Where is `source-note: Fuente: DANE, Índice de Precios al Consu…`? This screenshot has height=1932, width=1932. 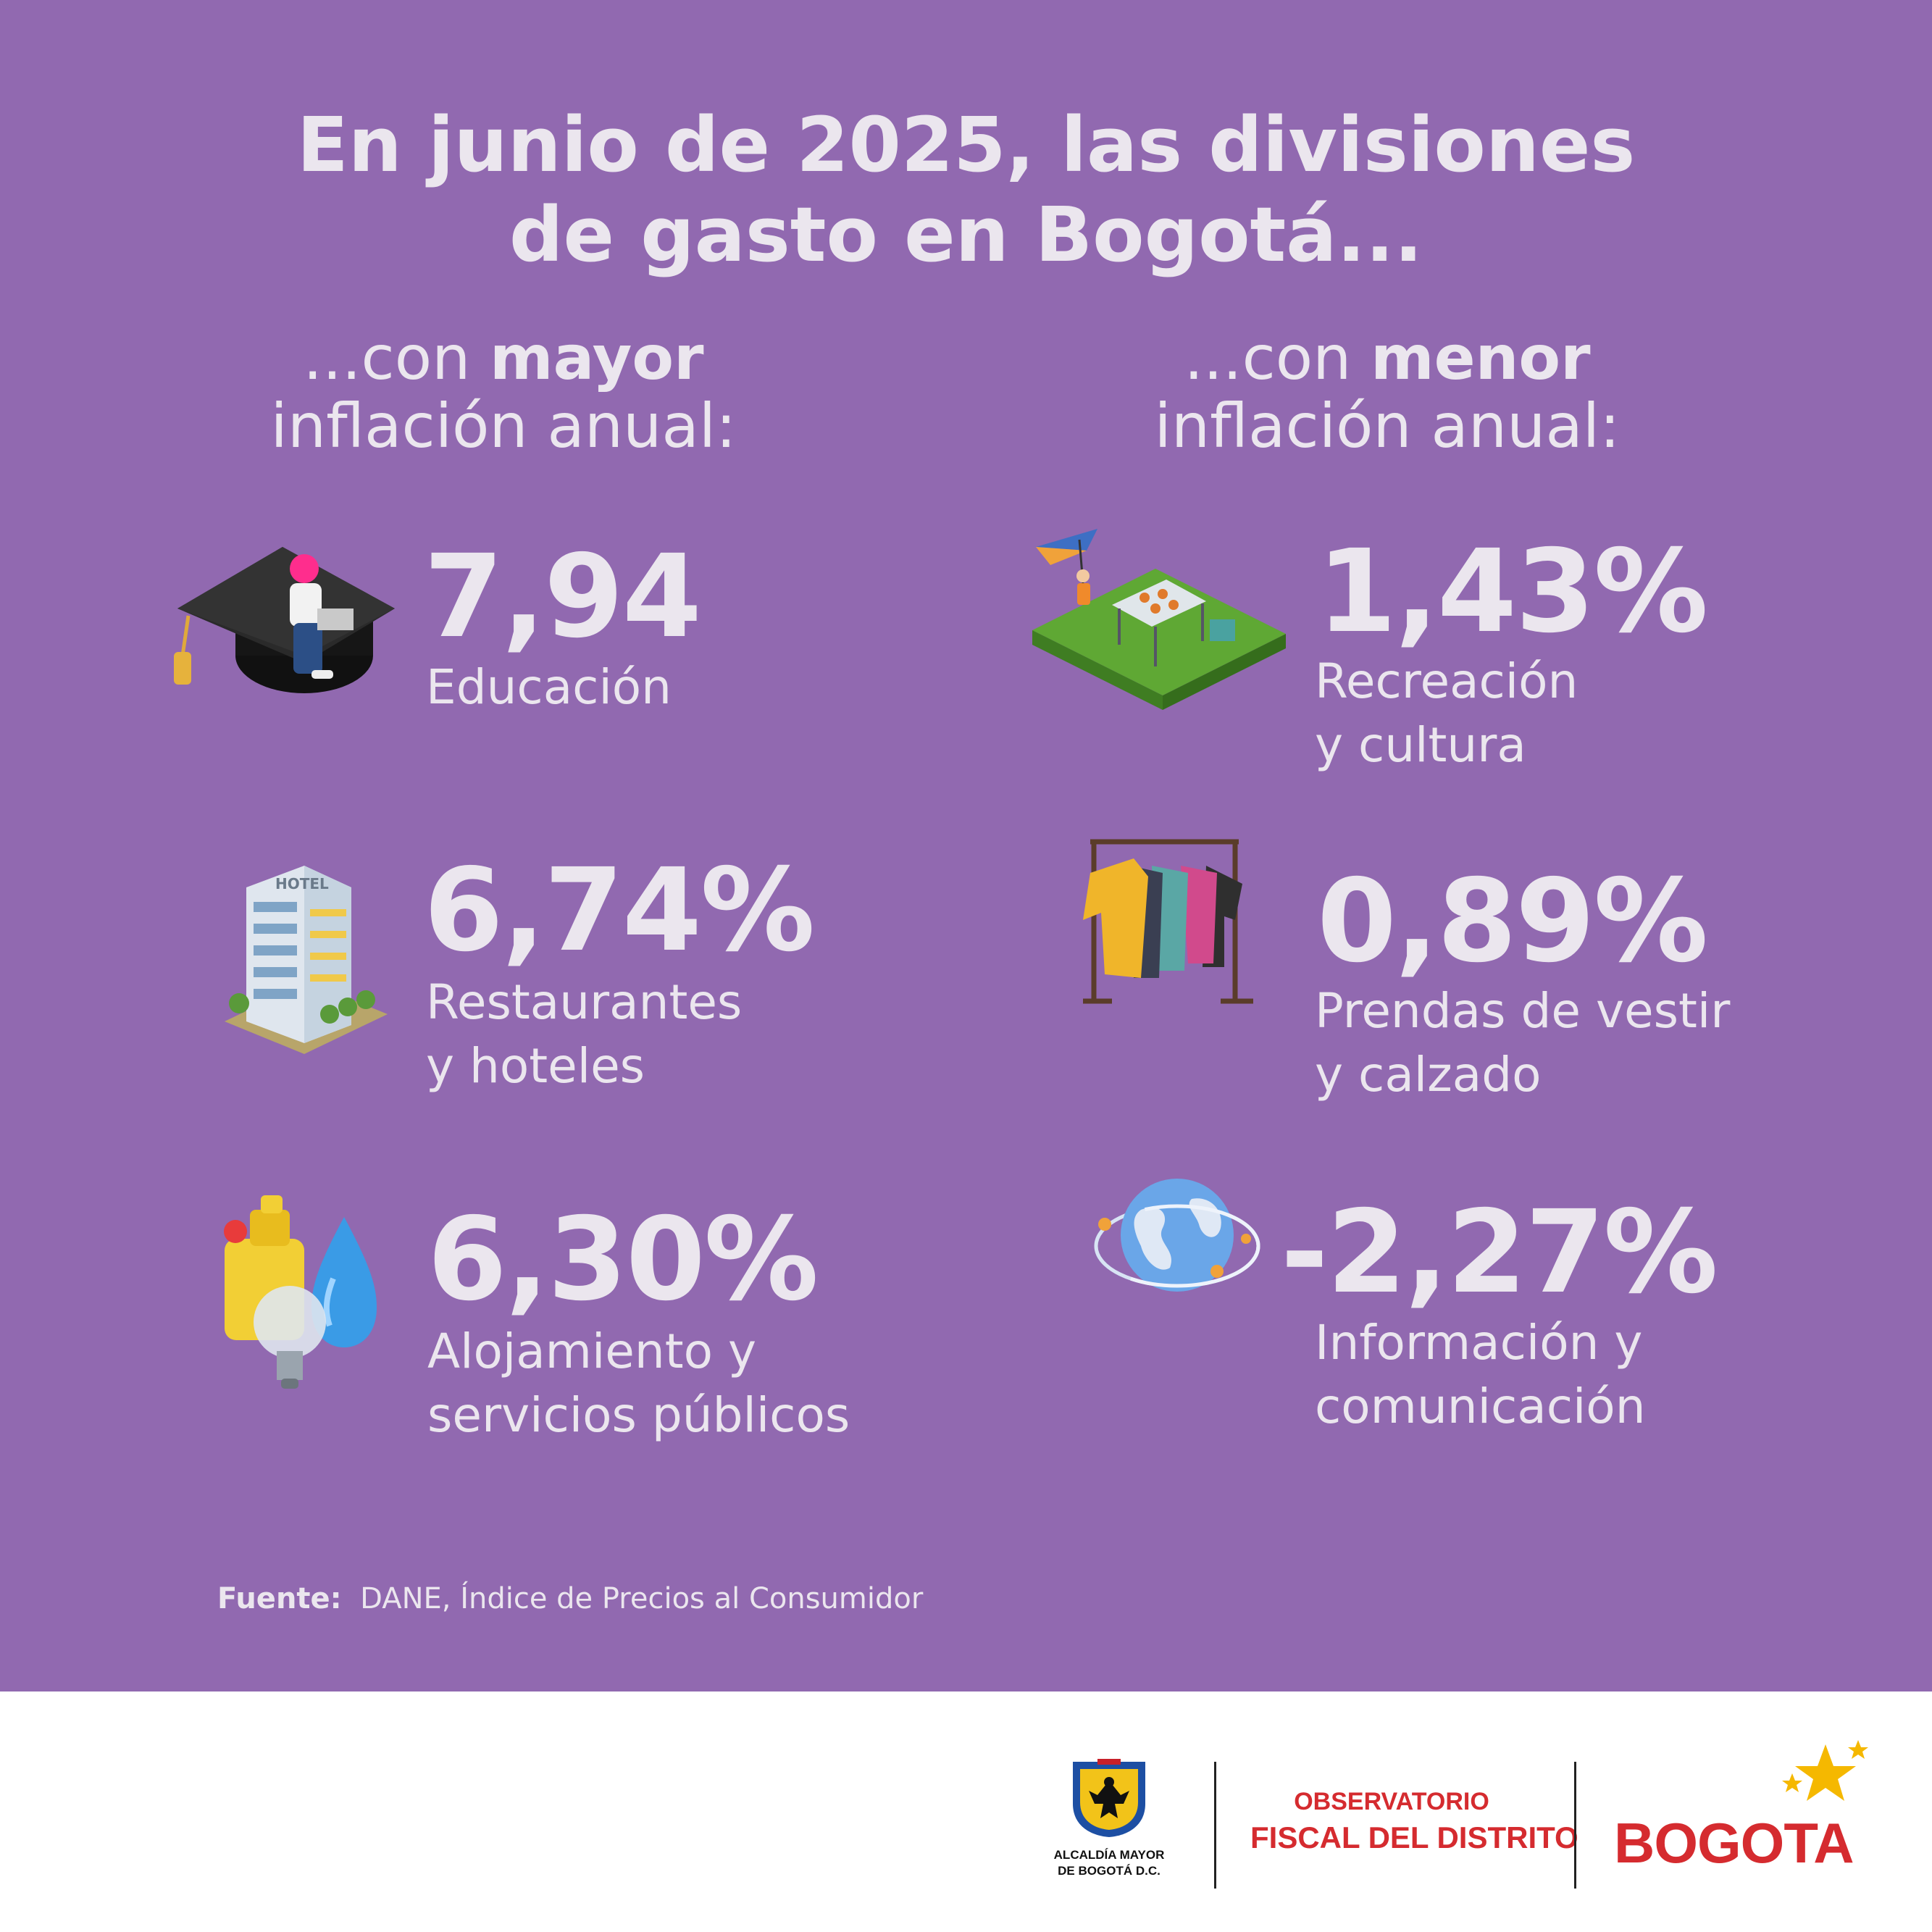 source-note: Fuente: DANE, Índice de Precios al Consu… is located at coordinates (570, 1598).